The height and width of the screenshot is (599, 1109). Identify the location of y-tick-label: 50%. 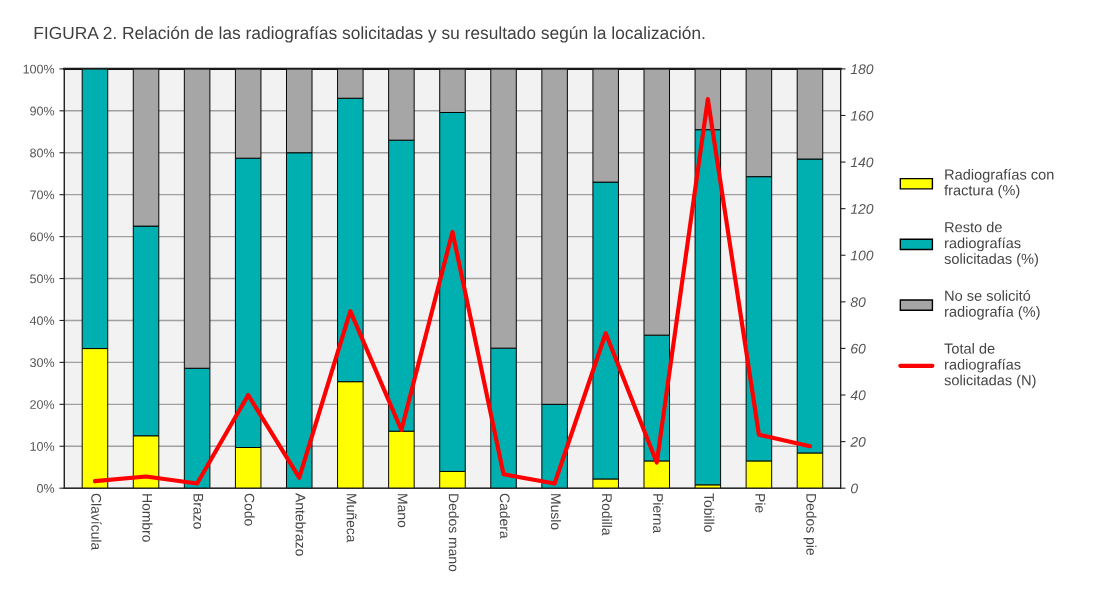
(42, 279).